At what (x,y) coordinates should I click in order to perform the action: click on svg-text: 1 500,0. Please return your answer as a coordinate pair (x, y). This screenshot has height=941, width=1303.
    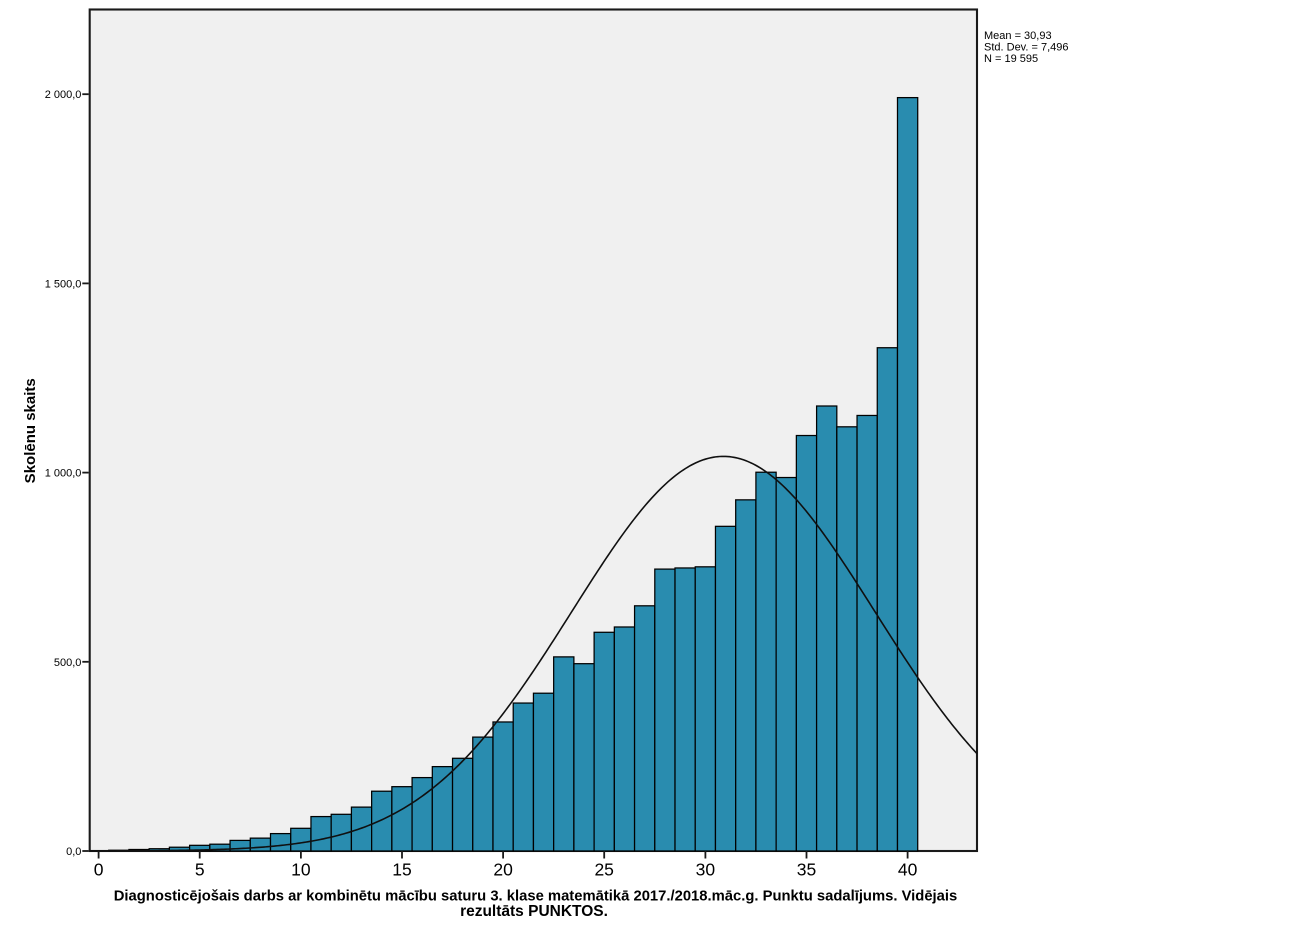
    Looking at the image, I should click on (63, 284).